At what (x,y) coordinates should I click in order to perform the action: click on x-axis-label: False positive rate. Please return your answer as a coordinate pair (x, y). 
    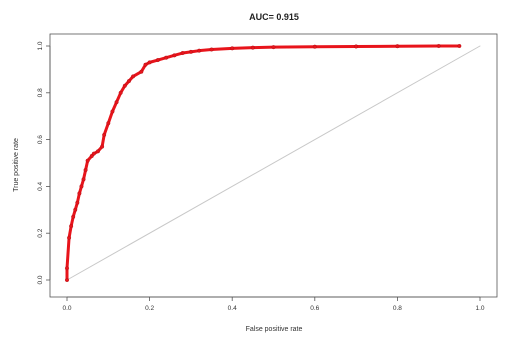
    Looking at the image, I should click on (274, 329).